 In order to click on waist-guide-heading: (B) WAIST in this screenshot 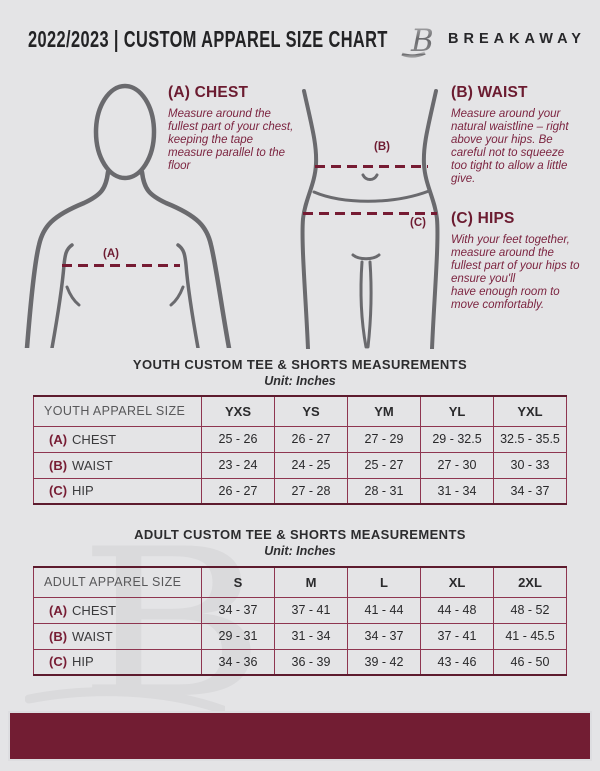, I will do `click(489, 92)`.